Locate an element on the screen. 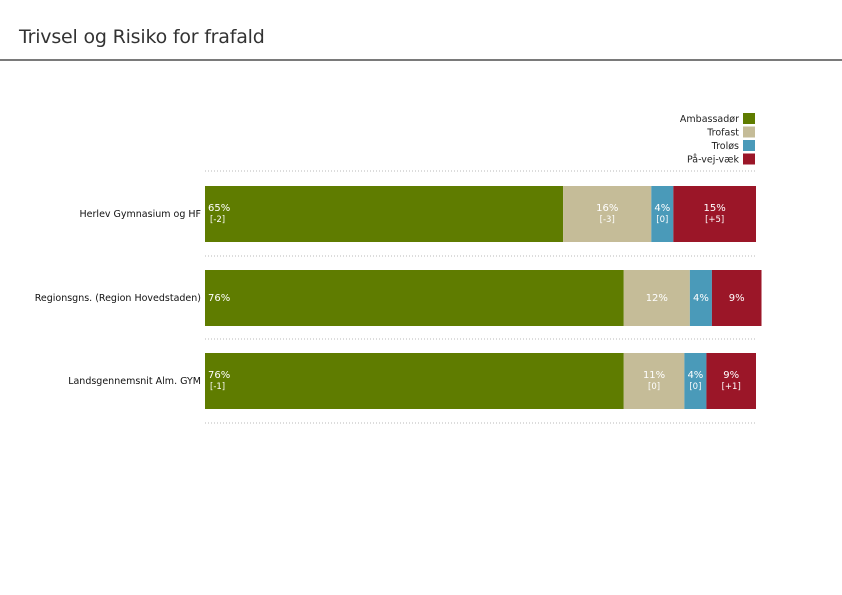 The image size is (842, 595). data-label-trolos-0: 4% is located at coordinates (662, 208).